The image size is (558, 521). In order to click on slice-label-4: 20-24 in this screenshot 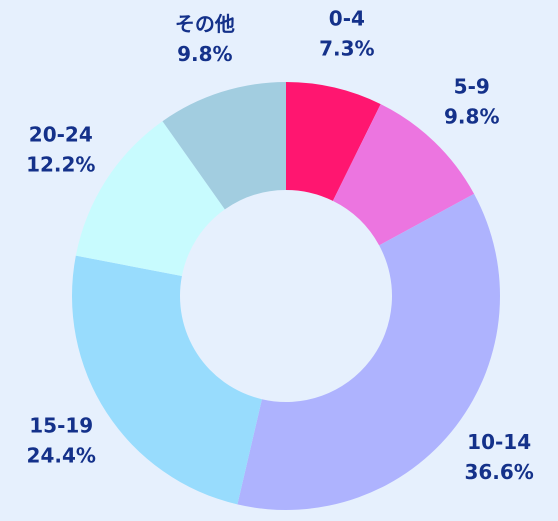, I will do `click(61, 134)`.